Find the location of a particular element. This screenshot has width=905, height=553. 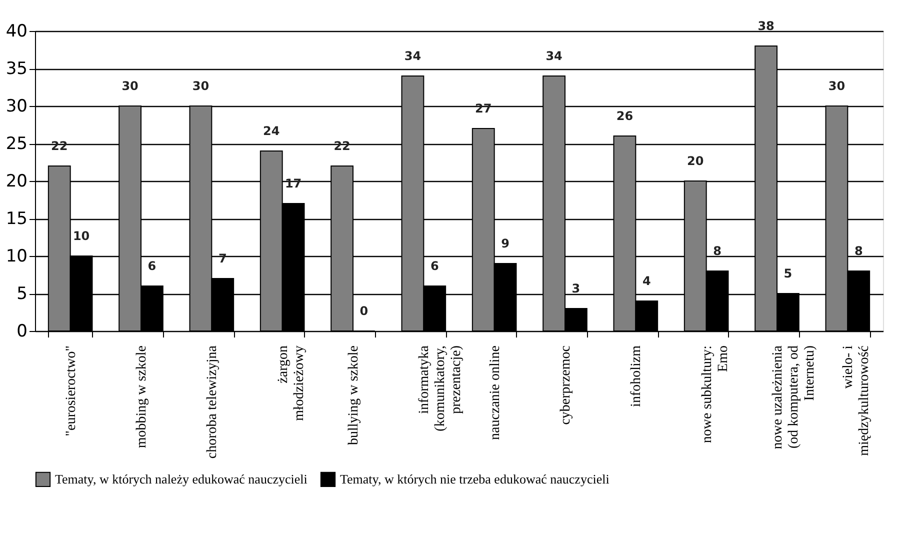

x-tick-label: "eurosieroctwo" is located at coordinates (71, 391).